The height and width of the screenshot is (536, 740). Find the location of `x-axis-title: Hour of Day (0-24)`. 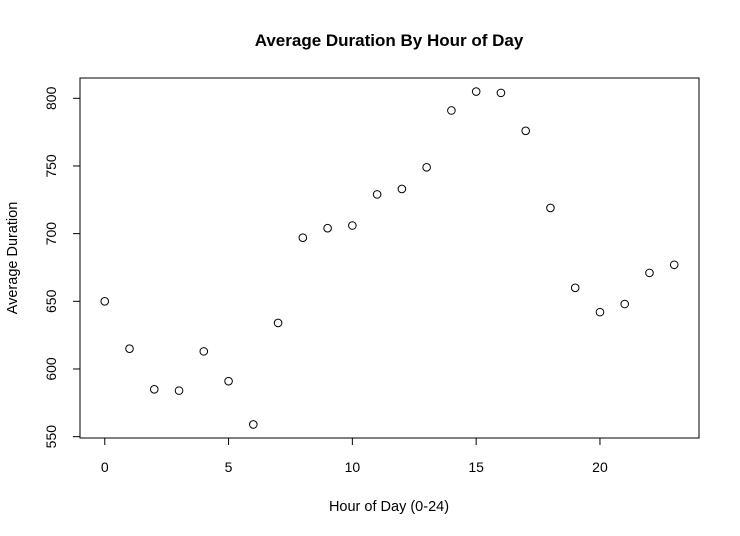

x-axis-title: Hour of Day (0-24) is located at coordinates (389, 507).